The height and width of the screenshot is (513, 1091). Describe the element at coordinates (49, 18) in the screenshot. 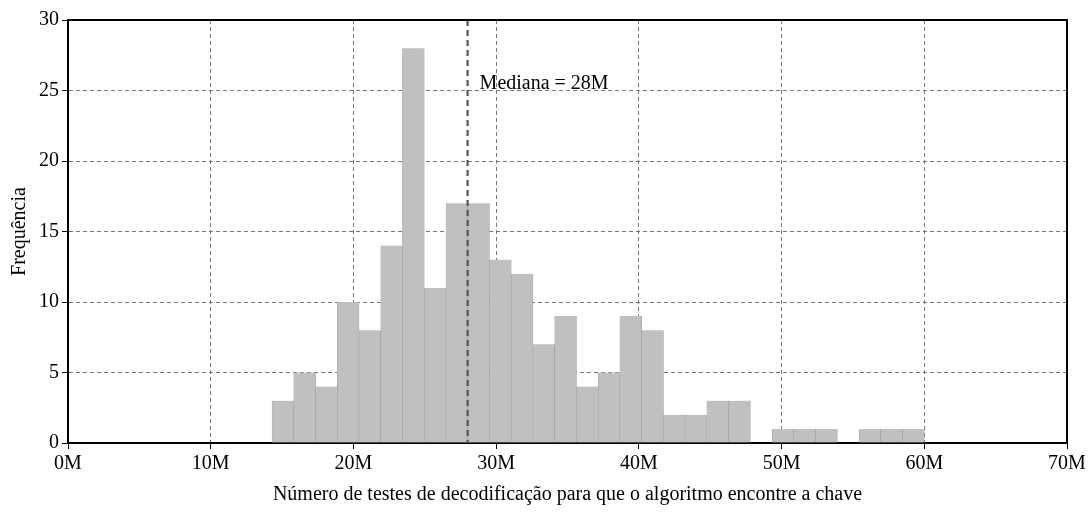

I see `y-tick-label: 30` at that location.